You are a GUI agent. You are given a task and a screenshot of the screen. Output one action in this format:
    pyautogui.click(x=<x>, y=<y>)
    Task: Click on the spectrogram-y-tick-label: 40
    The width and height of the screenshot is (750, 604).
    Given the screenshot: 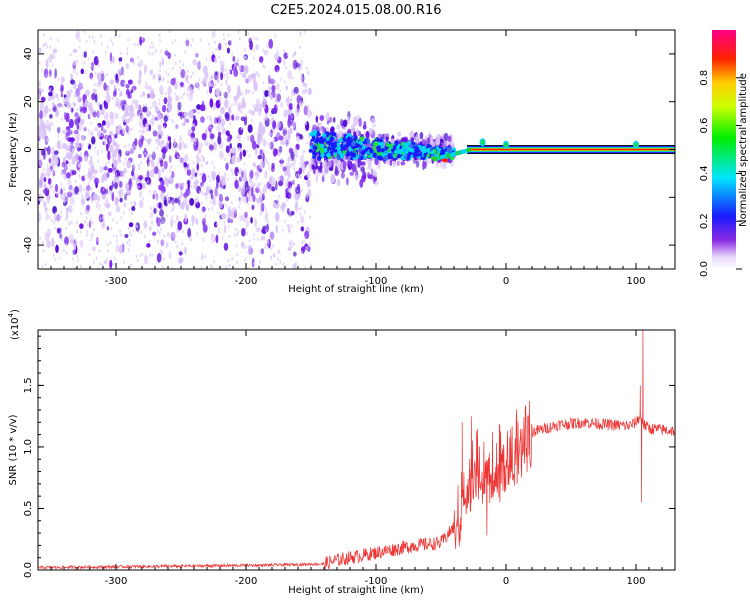 What is the action you would take?
    pyautogui.click(x=28, y=54)
    